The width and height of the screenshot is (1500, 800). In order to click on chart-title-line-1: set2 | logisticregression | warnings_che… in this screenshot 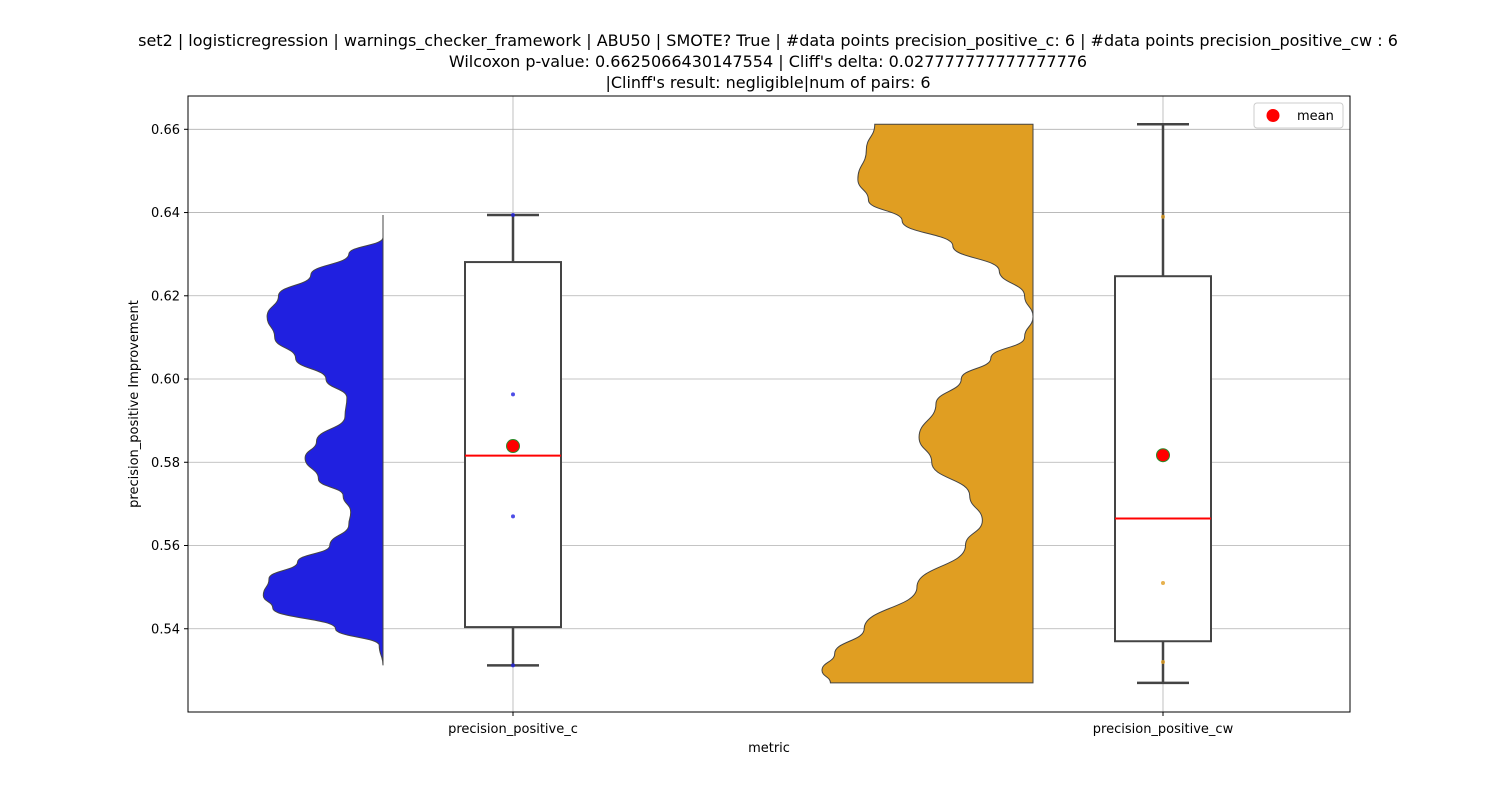, I will do `click(768, 41)`.